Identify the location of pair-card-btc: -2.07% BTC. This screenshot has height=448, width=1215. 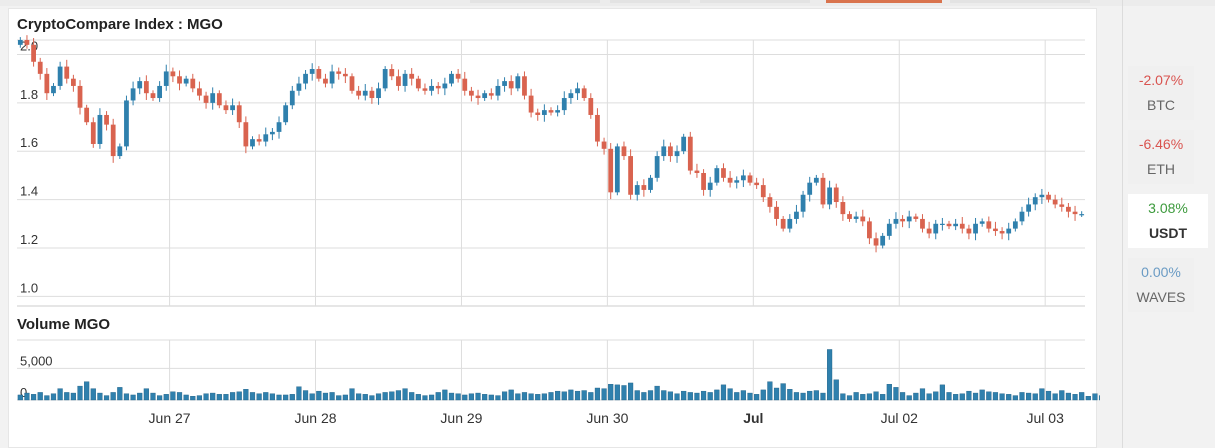
(1161, 93).